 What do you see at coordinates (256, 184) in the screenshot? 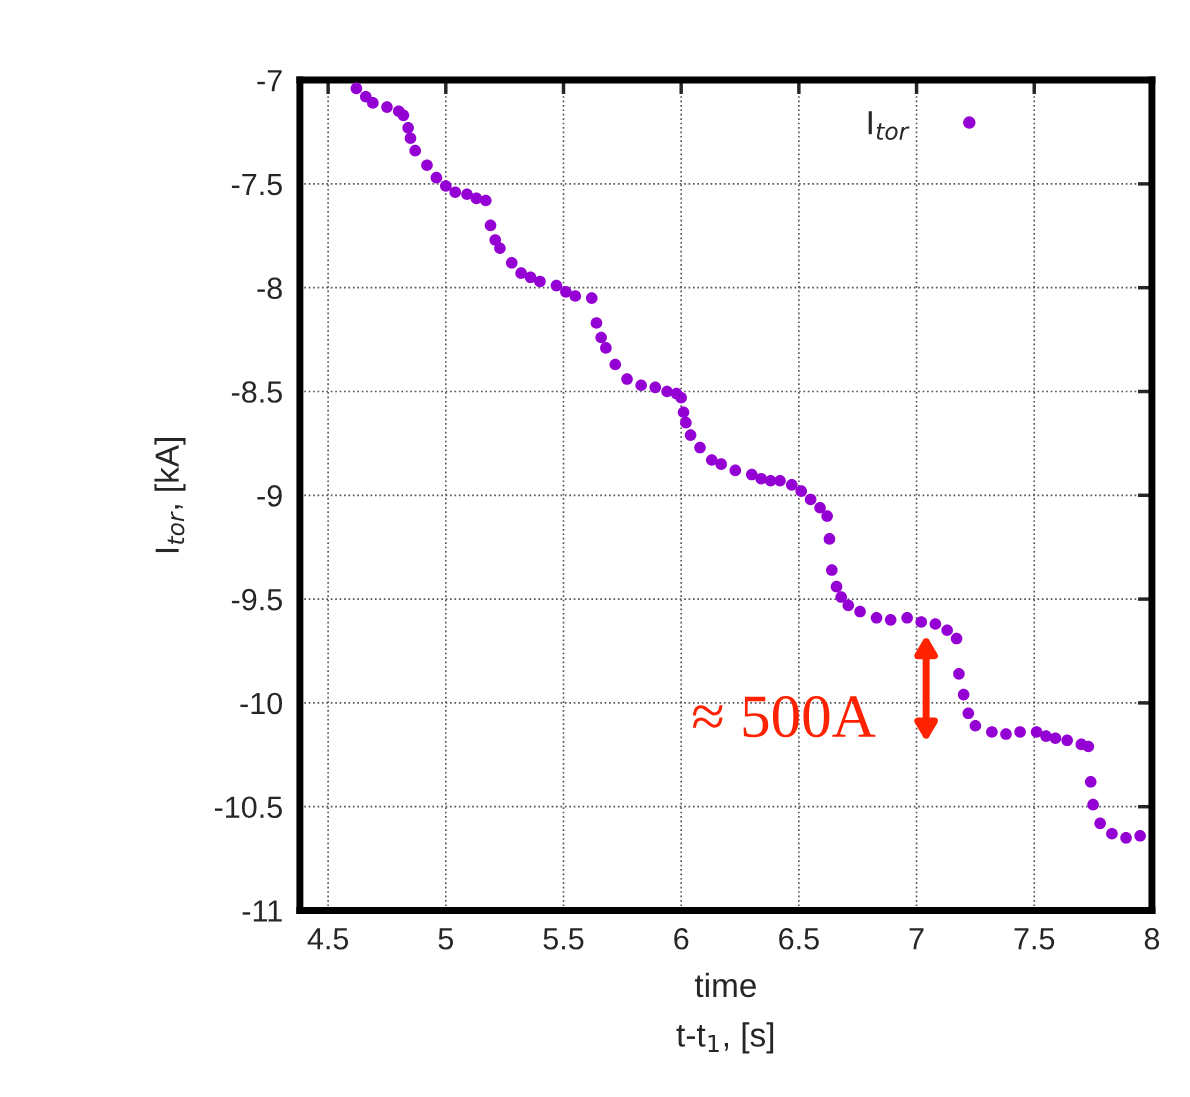
I see `y-tick-label: -7.5` at bounding box center [256, 184].